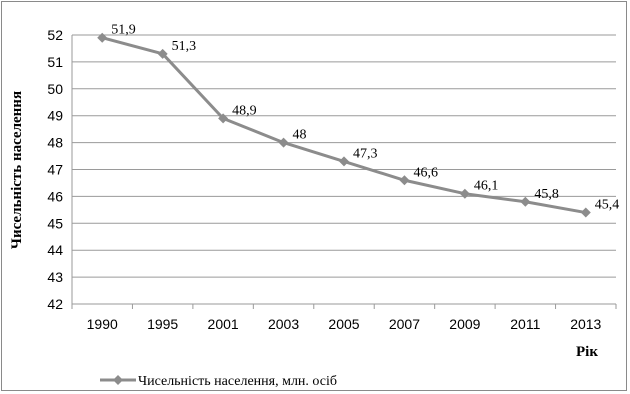  I want to click on y-tick-label-50: 50, so click(55, 89).